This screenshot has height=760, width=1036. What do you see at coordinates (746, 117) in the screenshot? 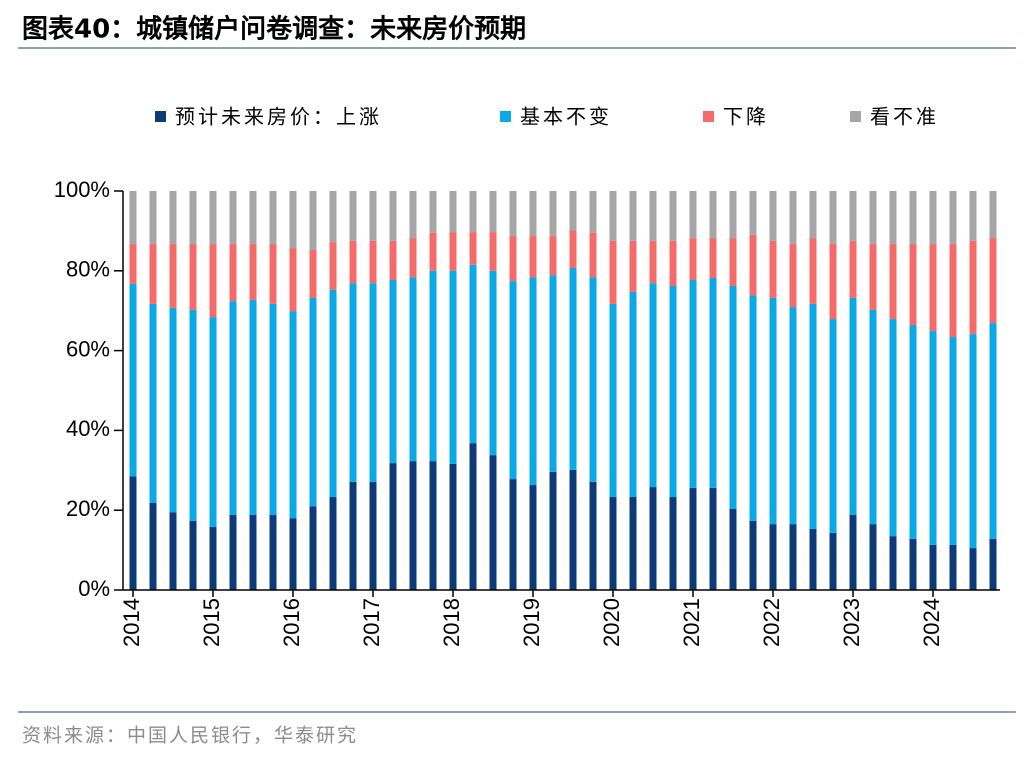
I see `legend-label: 下降` at bounding box center [746, 117].